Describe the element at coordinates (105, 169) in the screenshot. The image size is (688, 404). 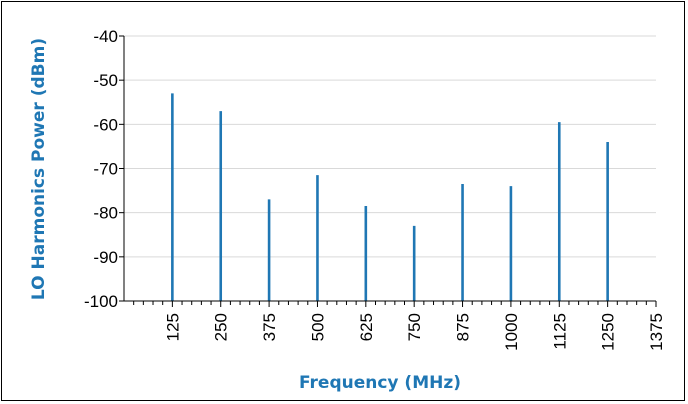
I see `y-tick-label: -70` at that location.